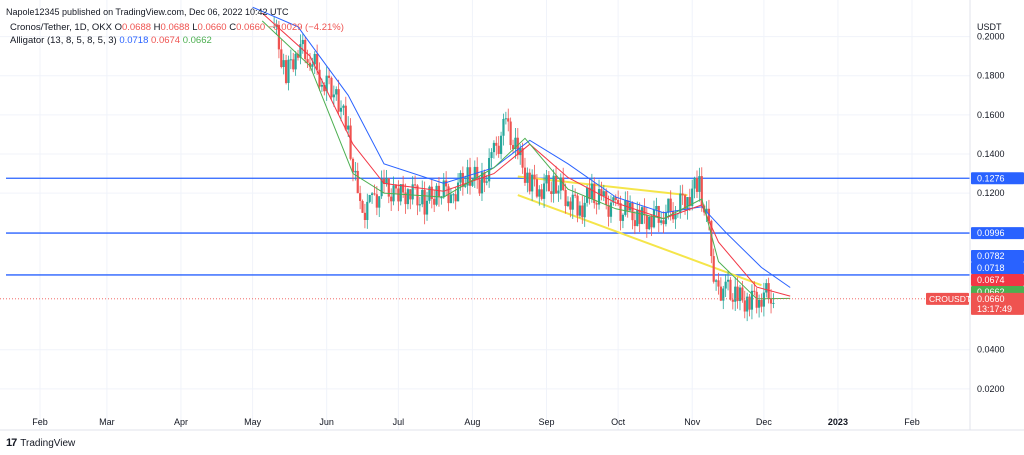  Describe the element at coordinates (546, 422) in the screenshot. I see `x-tick-label: Sep` at that location.